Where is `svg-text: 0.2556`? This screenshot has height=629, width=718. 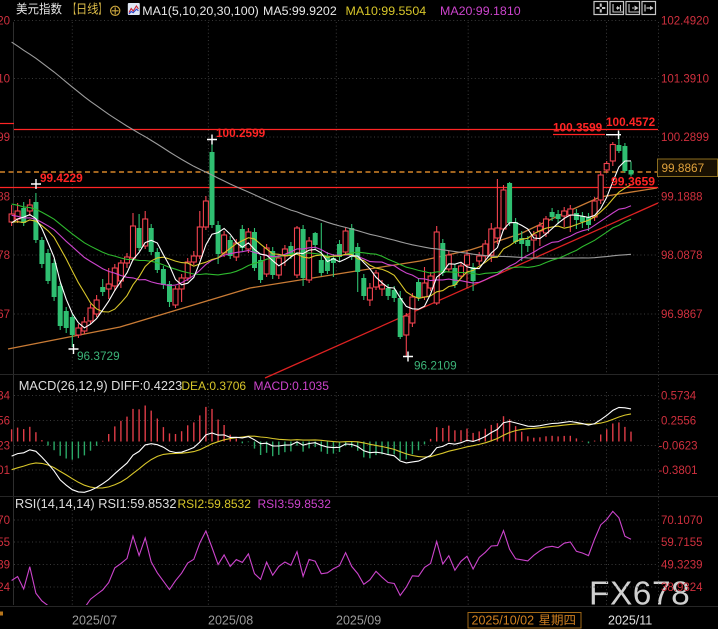
svg-text: 0.2556 is located at coordinates (678, 422).